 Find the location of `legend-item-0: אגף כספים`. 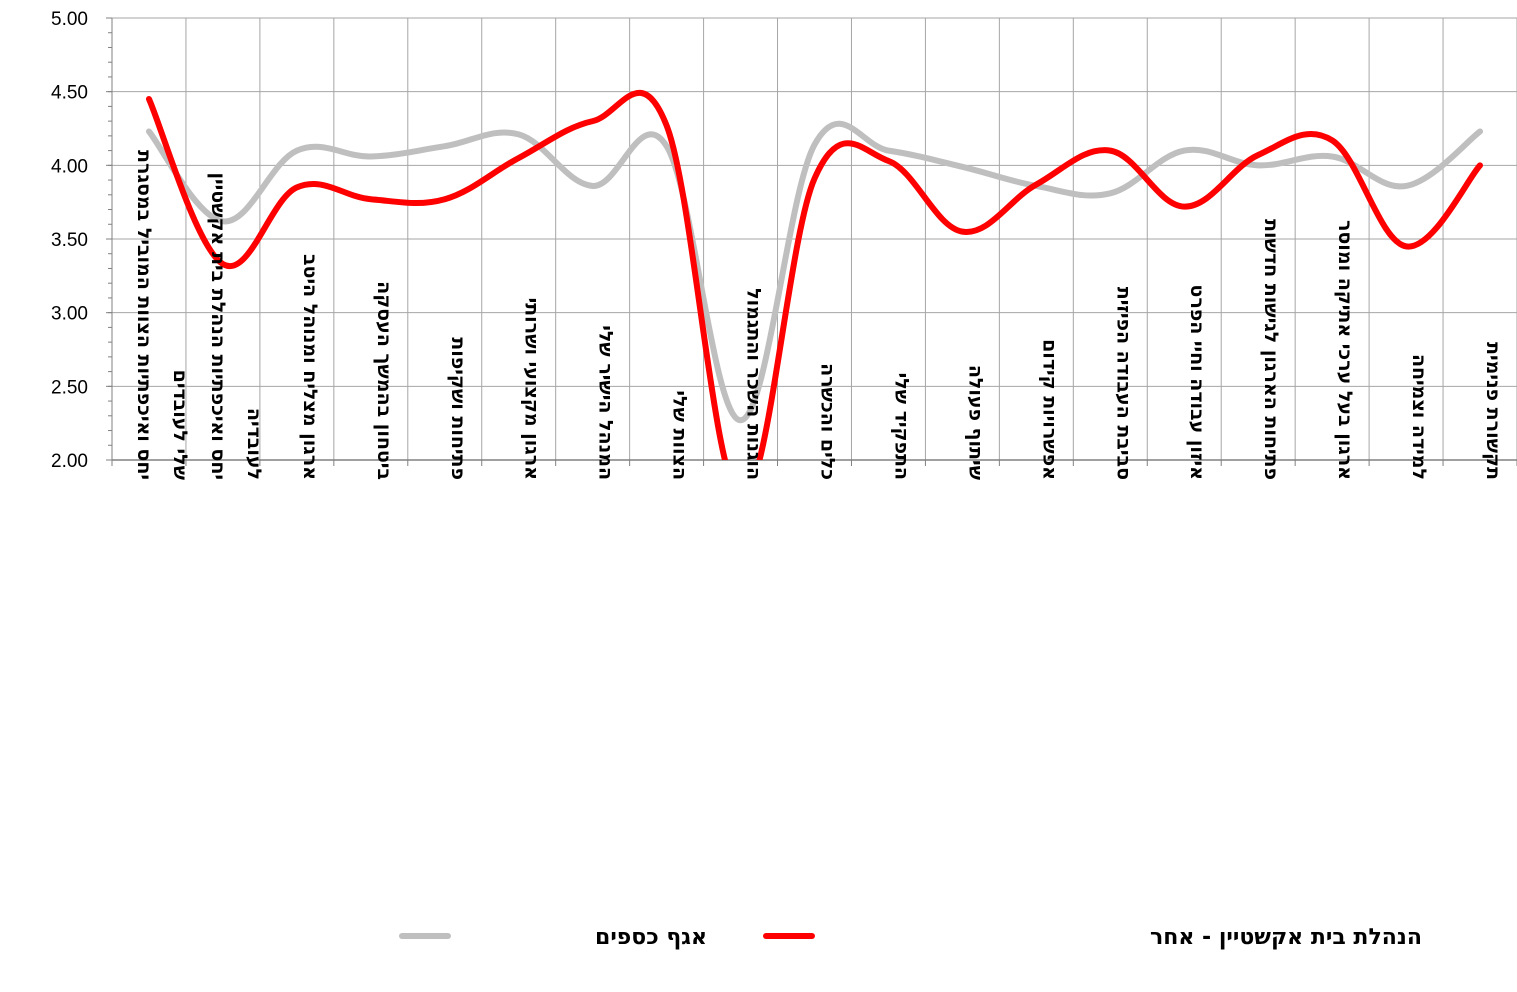

legend-item-0: אגף כספים is located at coordinates (553, 937).